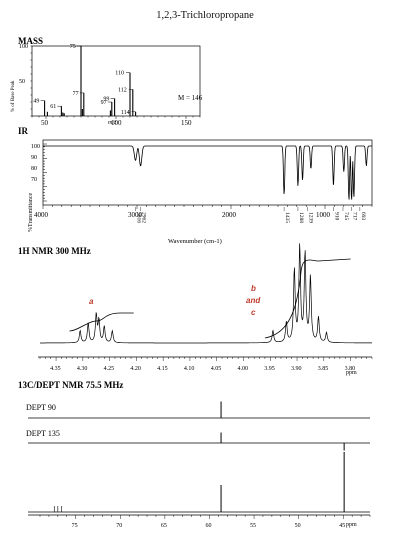 This screenshot has width=410, height=543. Describe the element at coordinates (205, 15) in the screenshot. I see `page-title: 1,2,3-Trichloropropane` at that location.